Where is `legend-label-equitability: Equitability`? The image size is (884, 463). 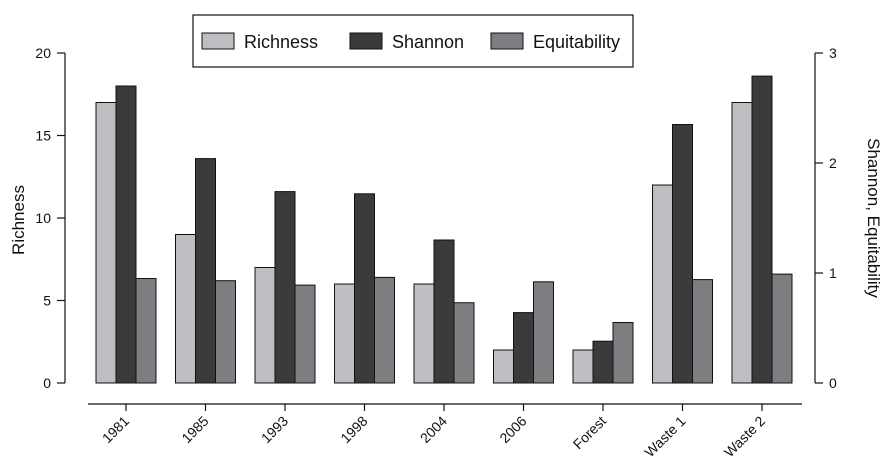
legend-label-equitability: Equitability is located at coordinates (576, 42).